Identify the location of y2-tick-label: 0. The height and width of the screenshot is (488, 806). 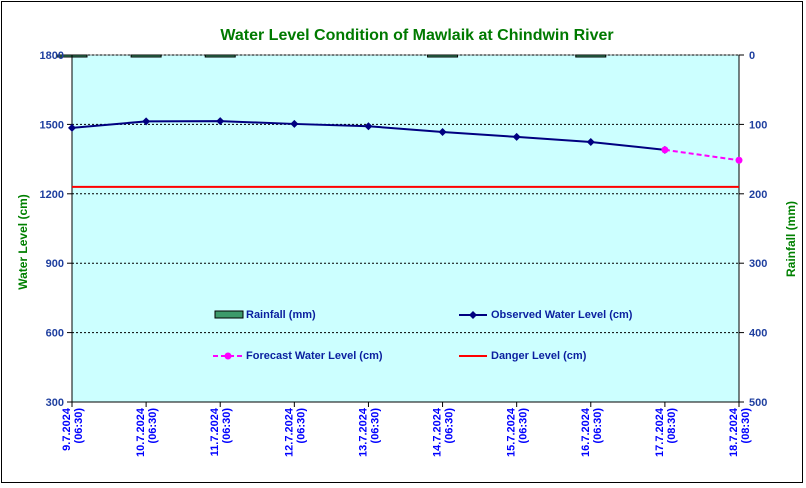
(752, 56).